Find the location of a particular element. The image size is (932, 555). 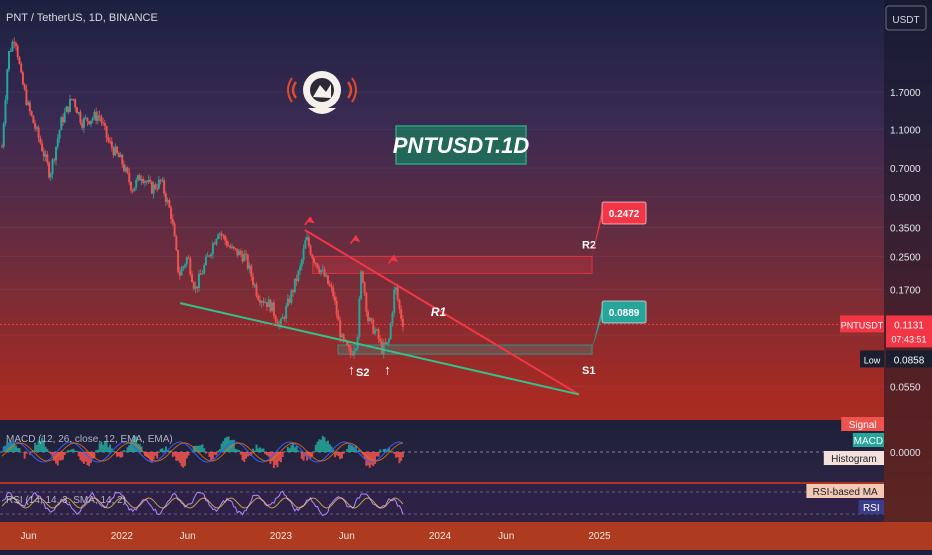

x-tick-label: 2023 is located at coordinates (281, 536).